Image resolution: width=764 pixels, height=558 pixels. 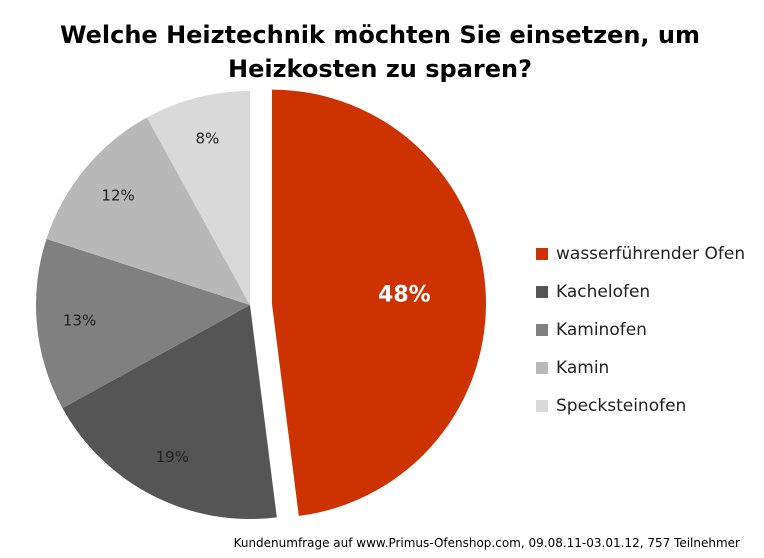 What do you see at coordinates (172, 457) in the screenshot?
I see `pie-slice-label: 19%` at bounding box center [172, 457].